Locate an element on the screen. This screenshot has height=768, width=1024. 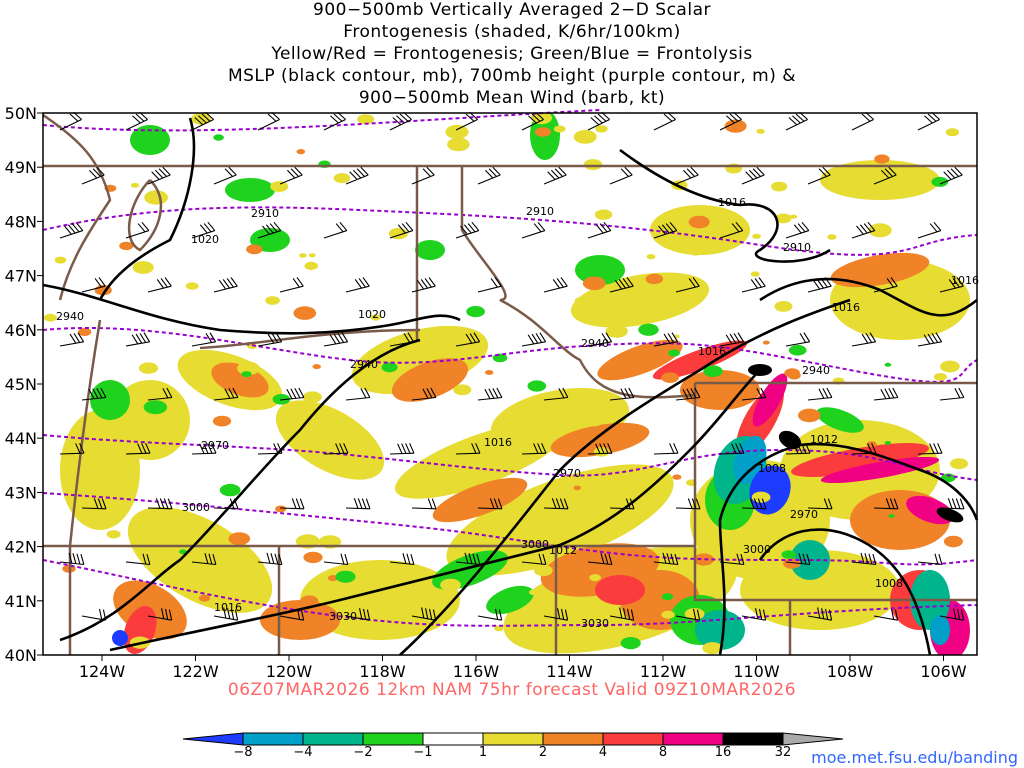
colorbar-label: −2 is located at coordinates (363, 752).